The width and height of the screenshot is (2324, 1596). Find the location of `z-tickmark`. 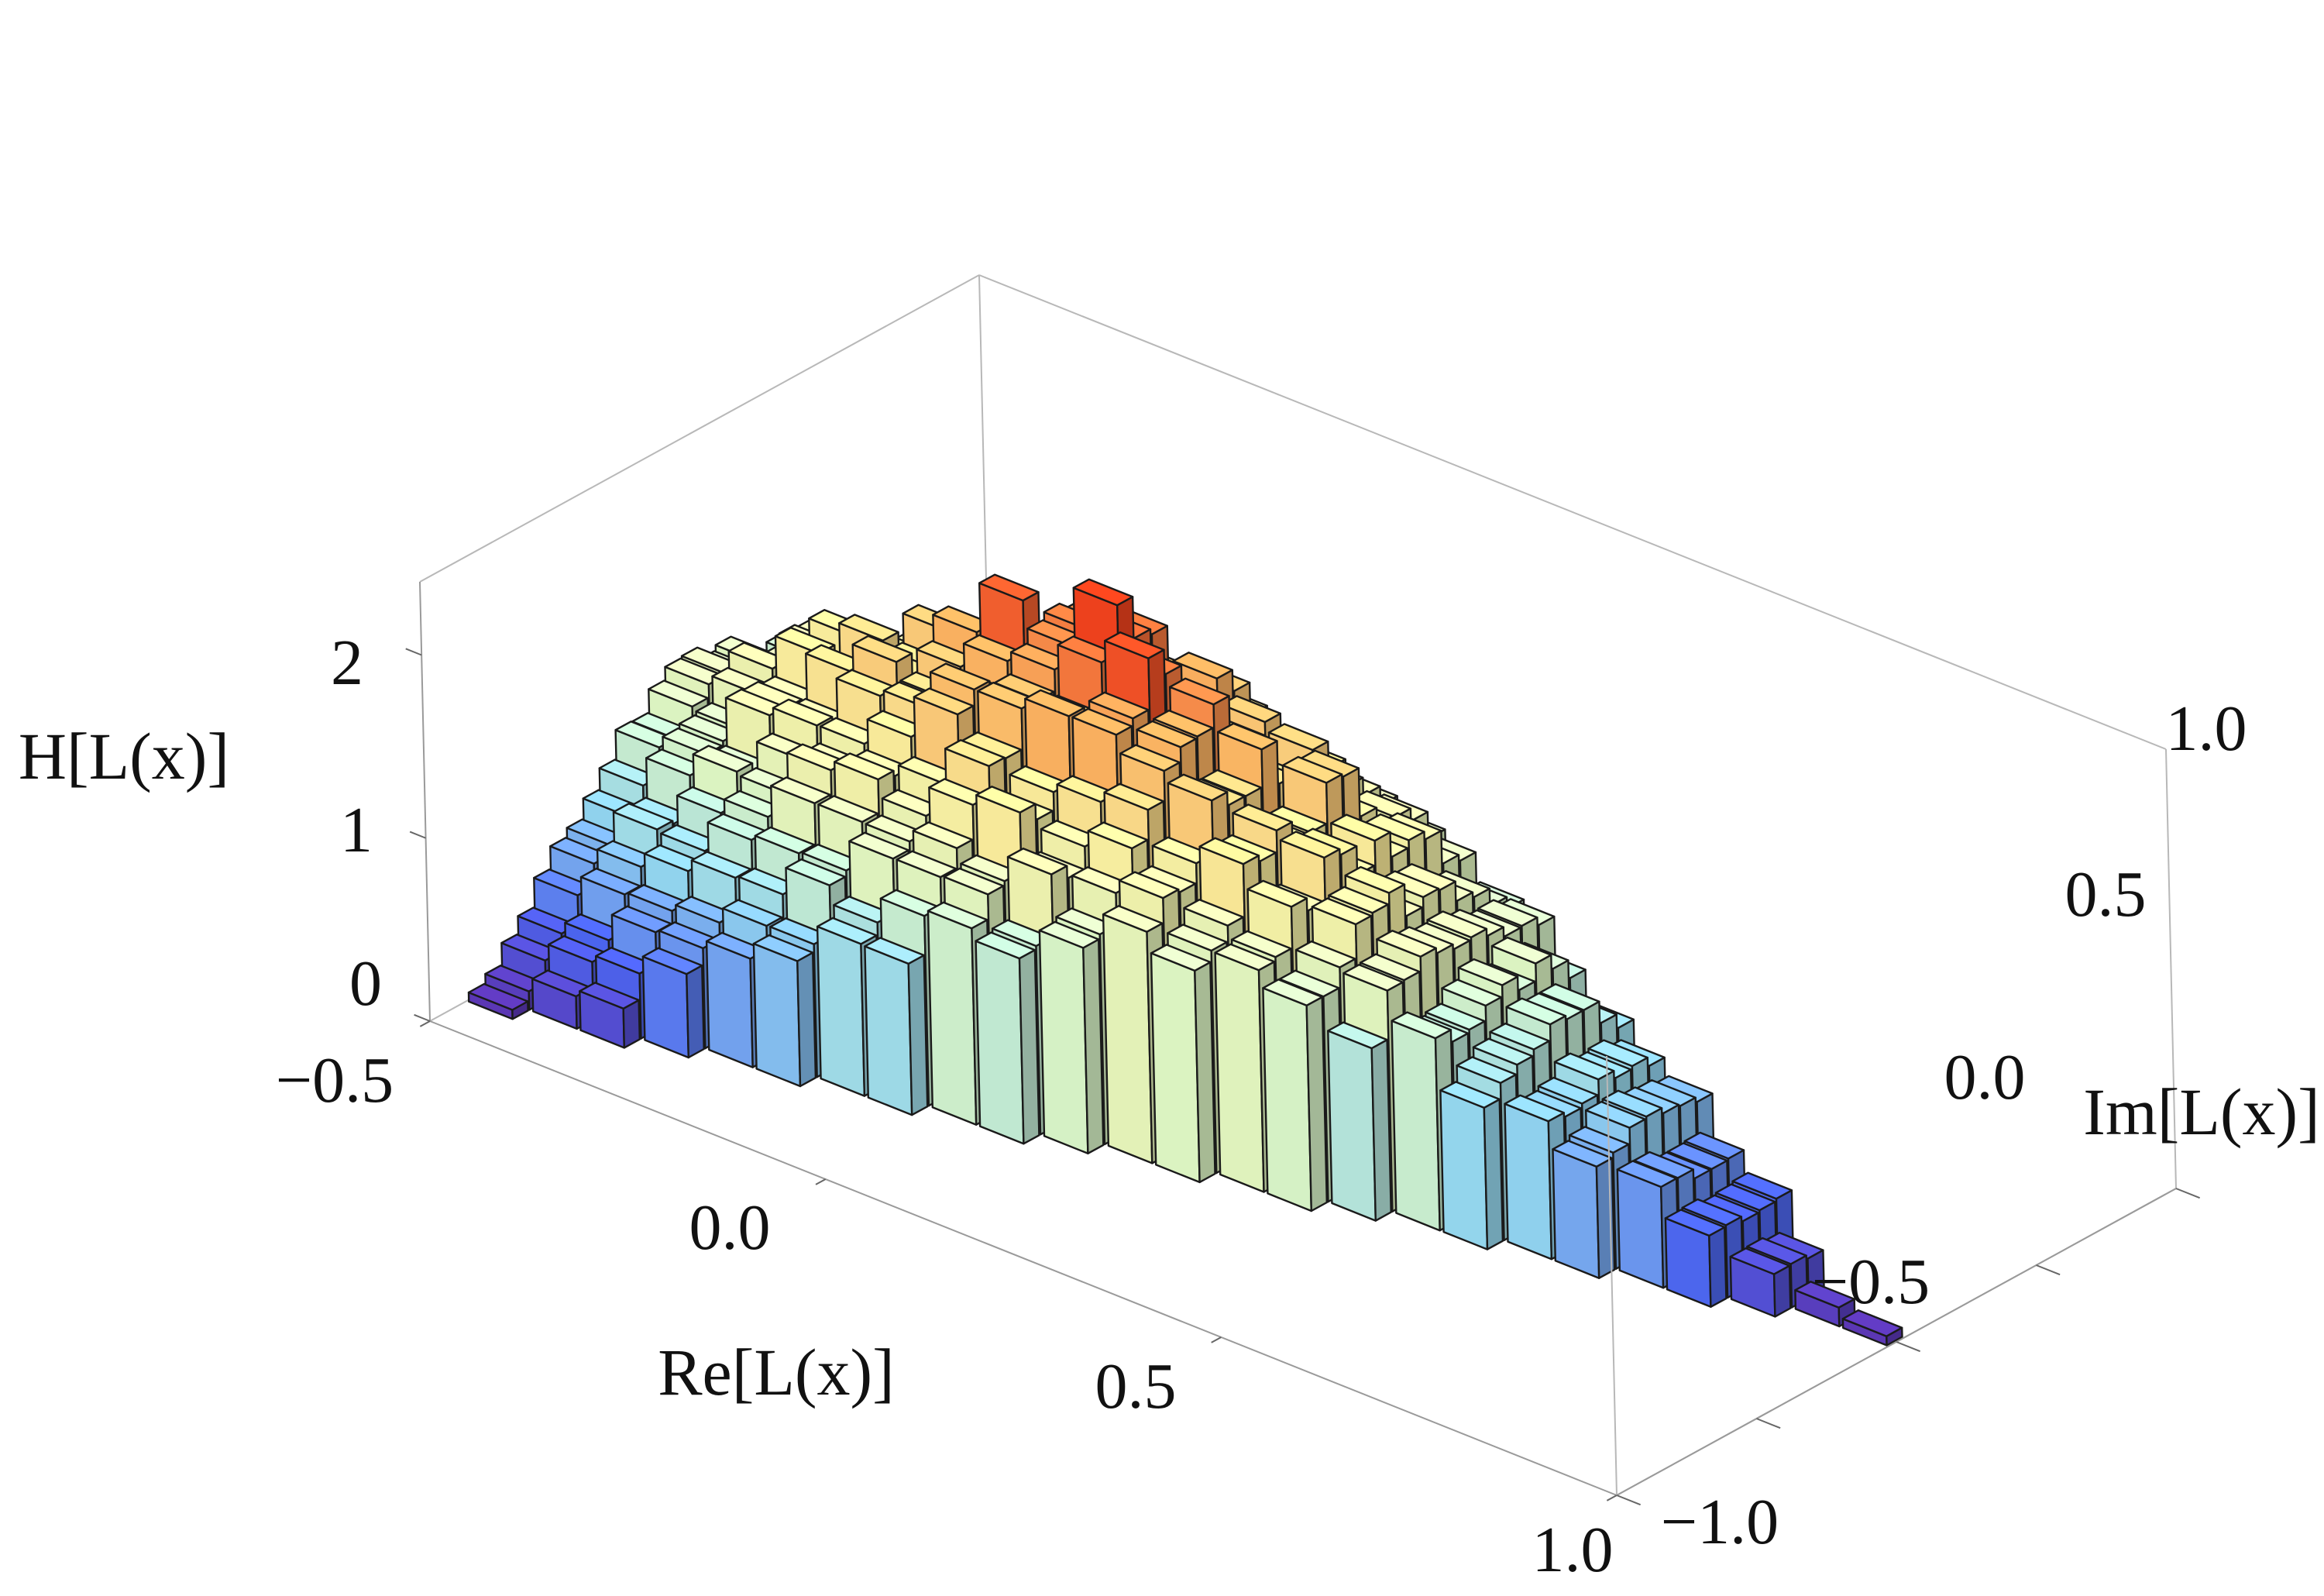

z-tickmark is located at coordinates (413, 652).